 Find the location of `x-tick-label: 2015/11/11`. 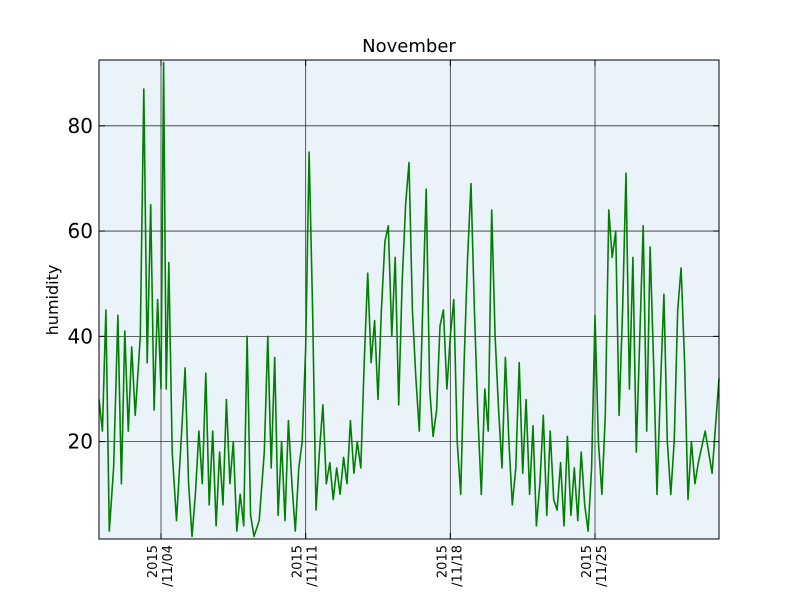

x-tick-label: 2015/11/11 is located at coordinates (306, 566).